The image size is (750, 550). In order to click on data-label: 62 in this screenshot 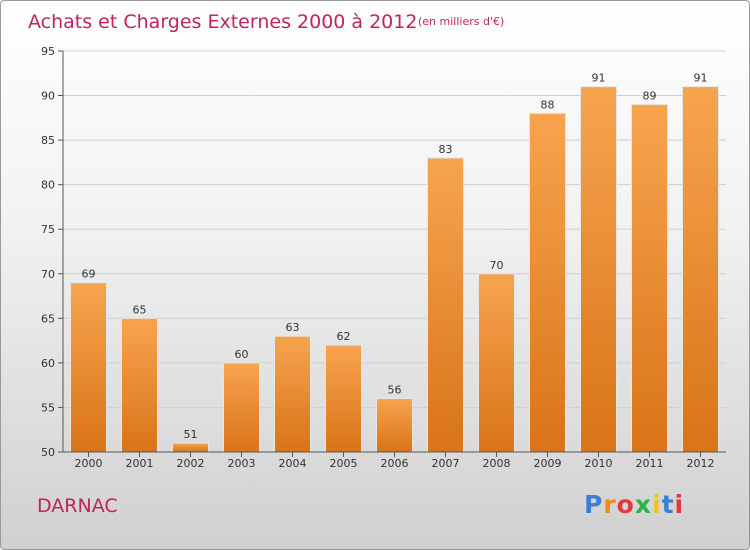, I will do `click(344, 336)`.